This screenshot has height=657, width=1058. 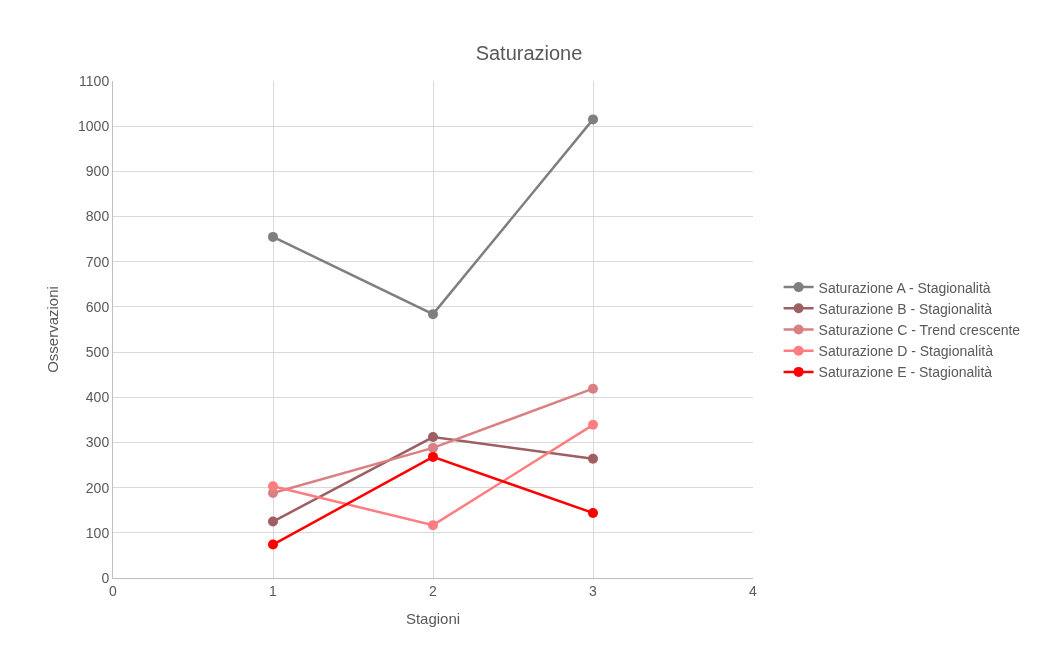 I want to click on y-tick-label: 800, so click(x=97, y=216).